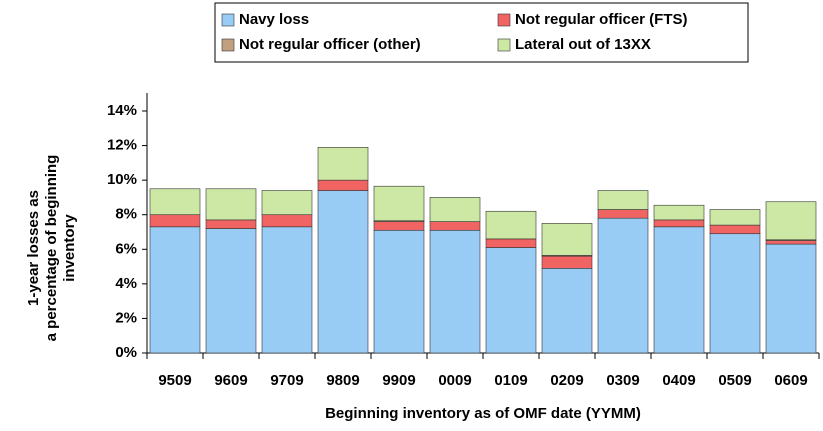  What do you see at coordinates (734, 380) in the screenshot?
I see `x-tick-label: 0509` at bounding box center [734, 380].